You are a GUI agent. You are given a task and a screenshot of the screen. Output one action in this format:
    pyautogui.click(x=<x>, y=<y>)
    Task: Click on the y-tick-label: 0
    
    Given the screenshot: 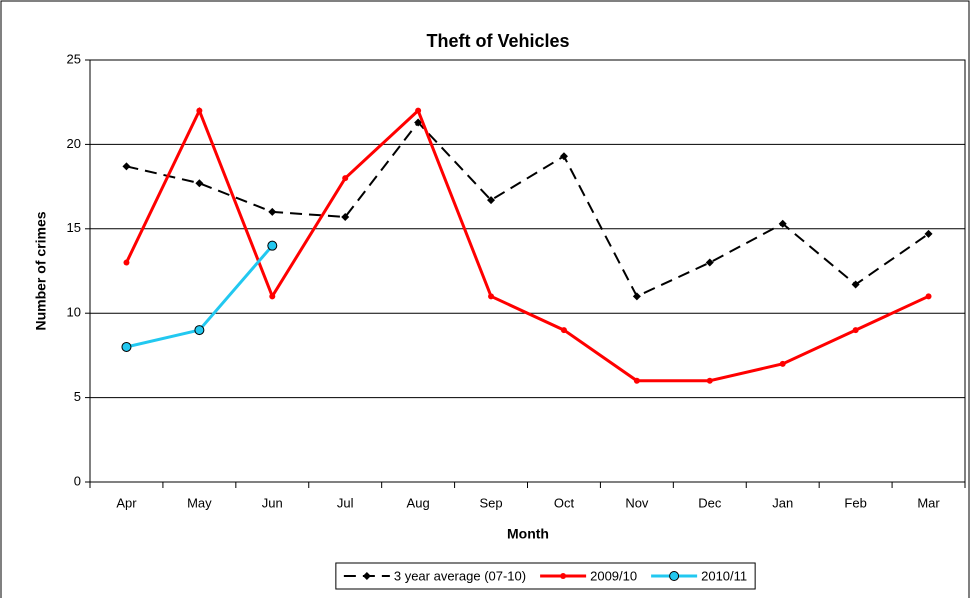 What is the action you would take?
    pyautogui.click(x=77, y=480)
    